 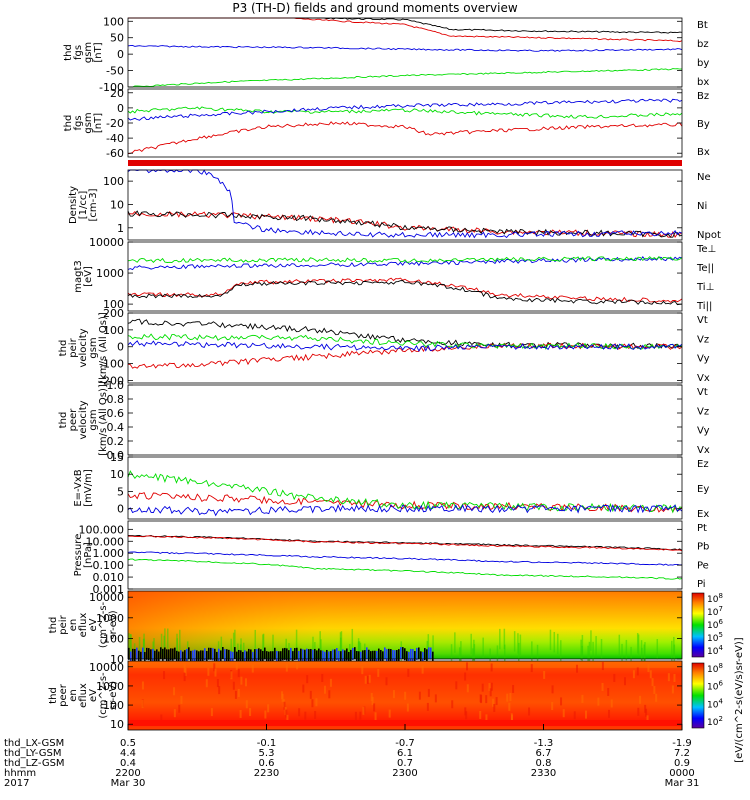 What do you see at coordinates (115, 123) in the screenshot?
I see `y-tick-label: -20` at bounding box center [115, 123].